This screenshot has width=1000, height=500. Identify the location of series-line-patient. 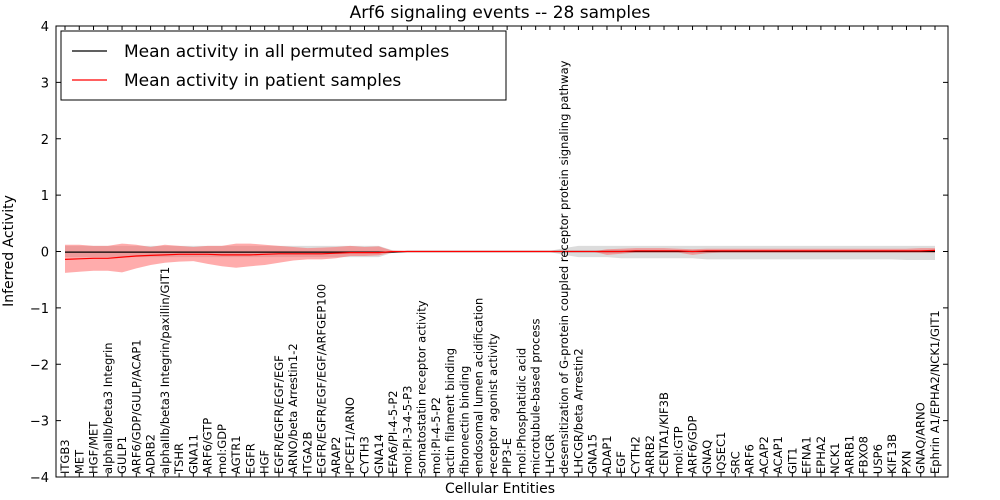
(500, 254).